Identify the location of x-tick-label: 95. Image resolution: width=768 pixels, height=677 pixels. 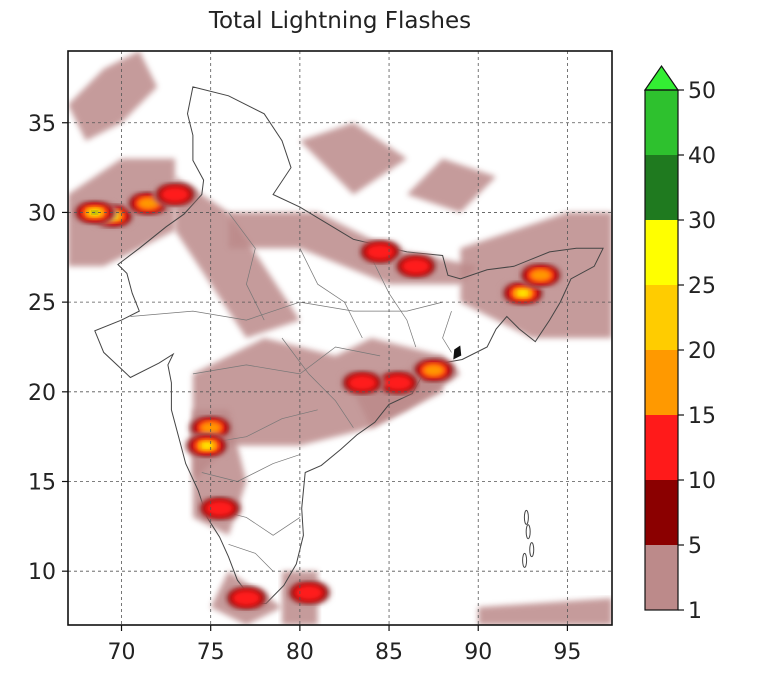
(567, 652).